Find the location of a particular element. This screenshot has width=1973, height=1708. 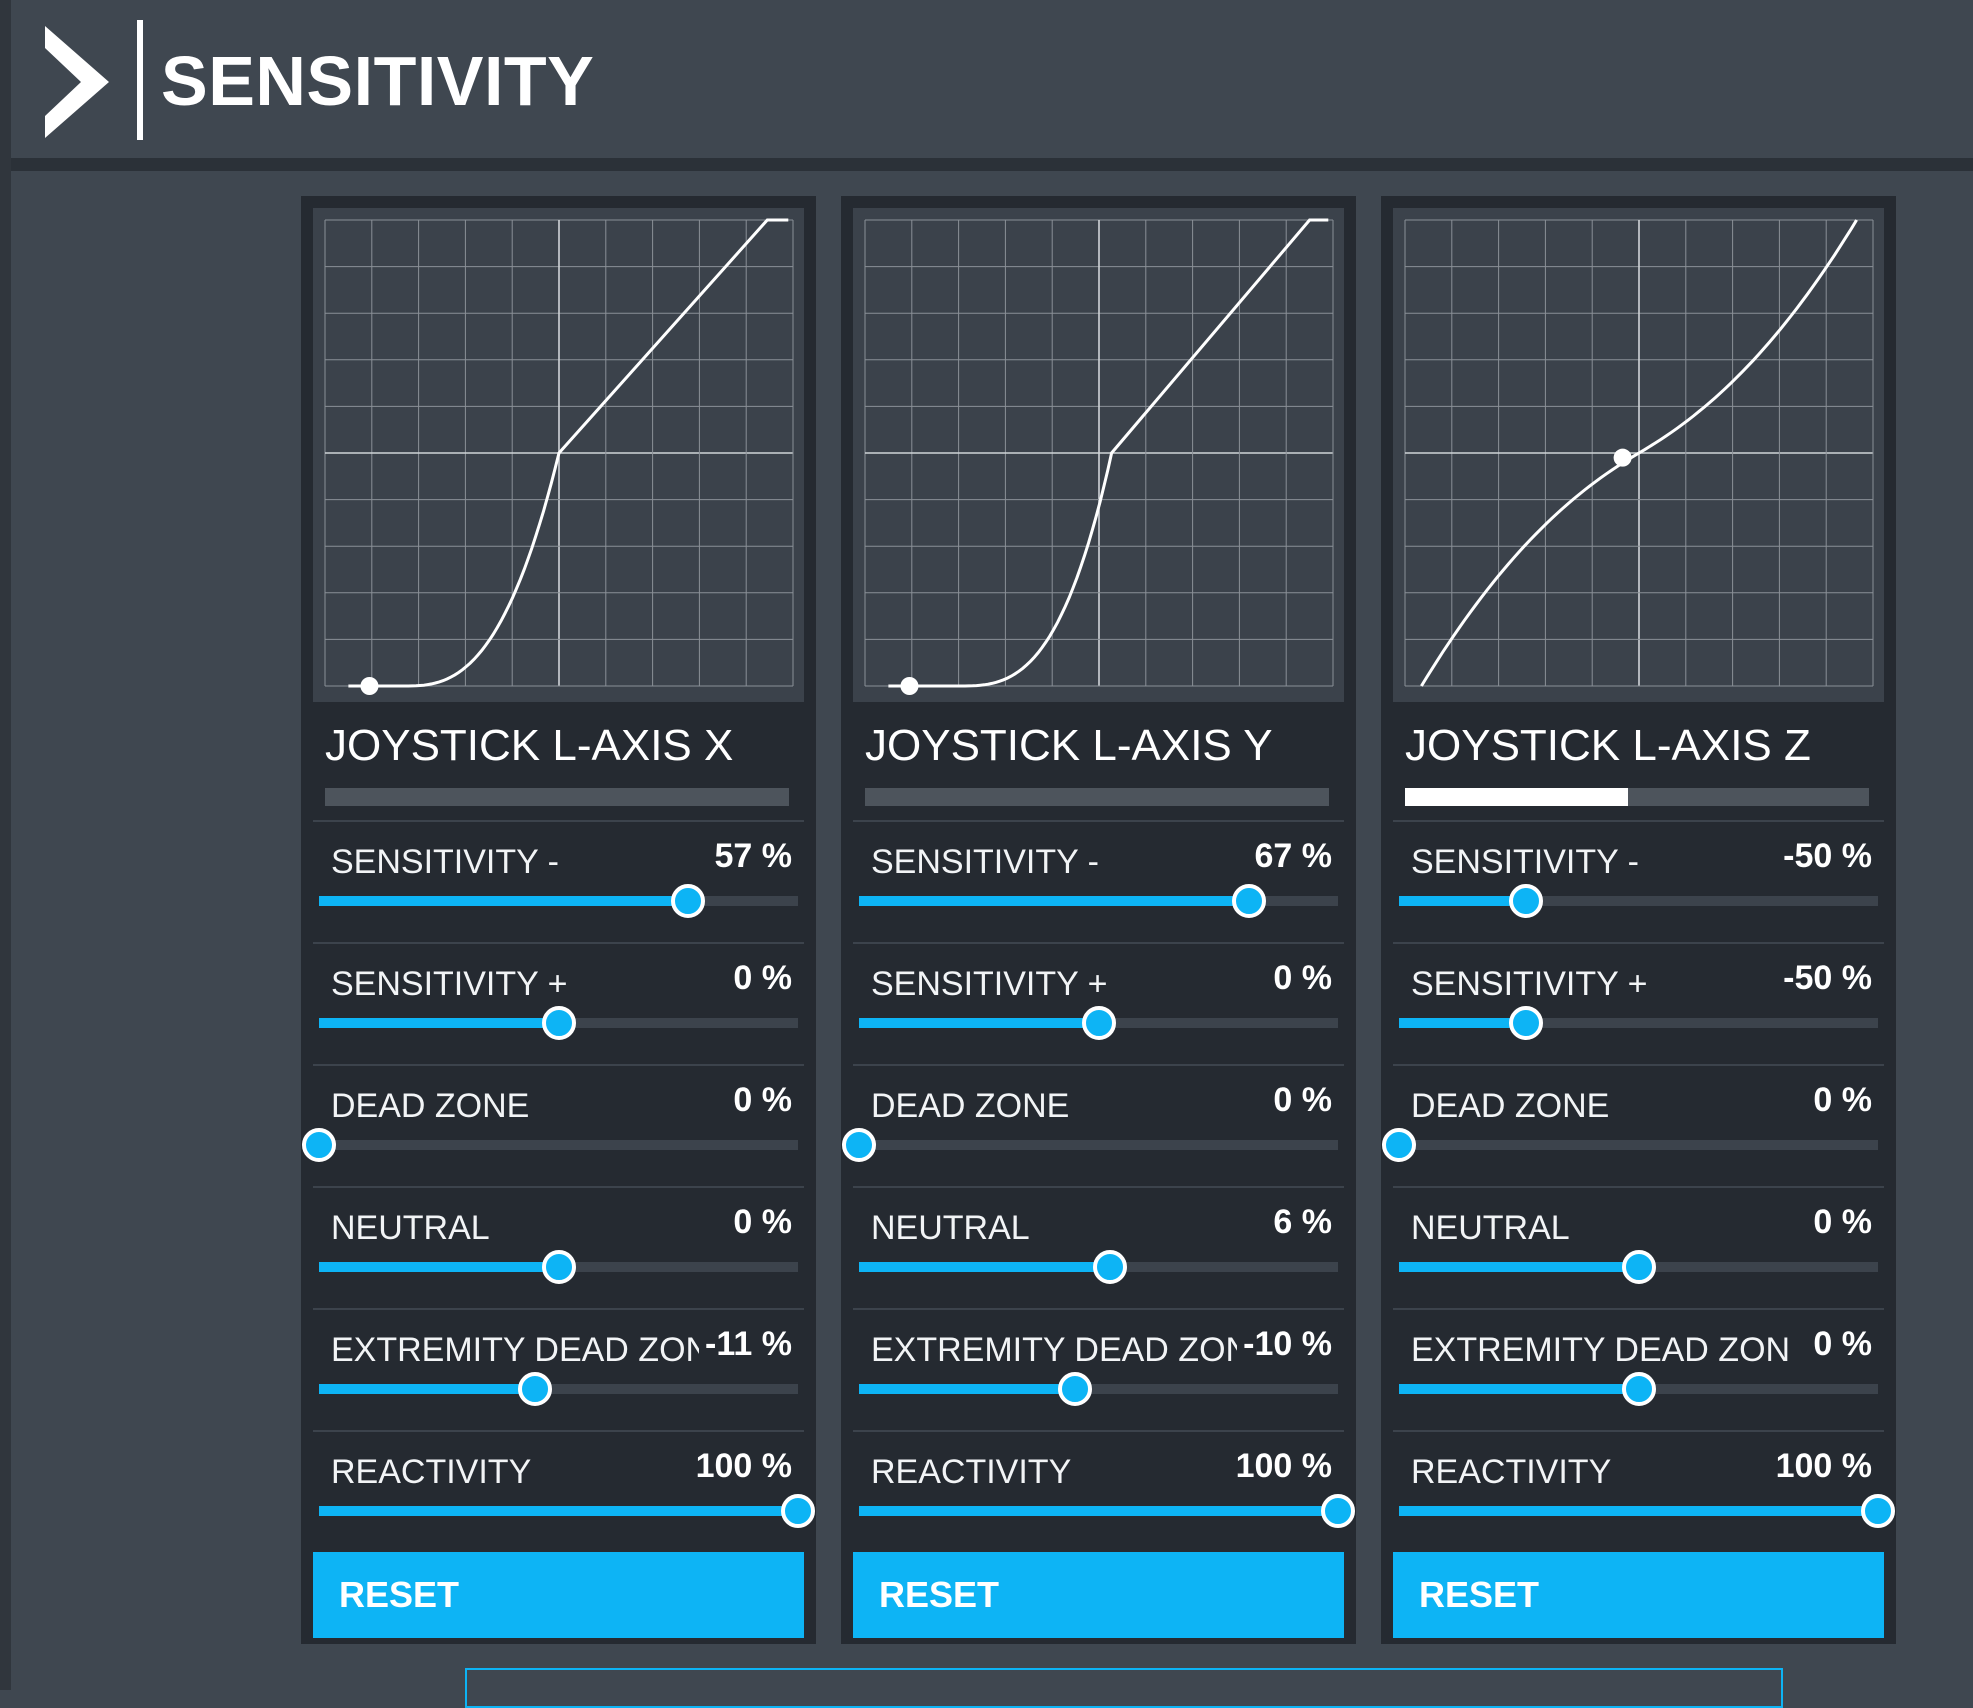

axis-input-fill is located at coordinates (1516, 797).